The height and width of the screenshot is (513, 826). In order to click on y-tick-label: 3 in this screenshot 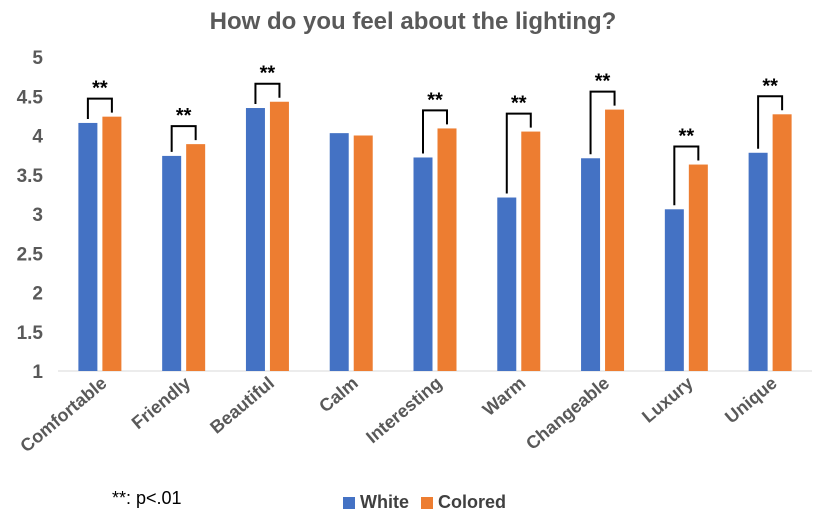, I will do `click(37, 215)`.